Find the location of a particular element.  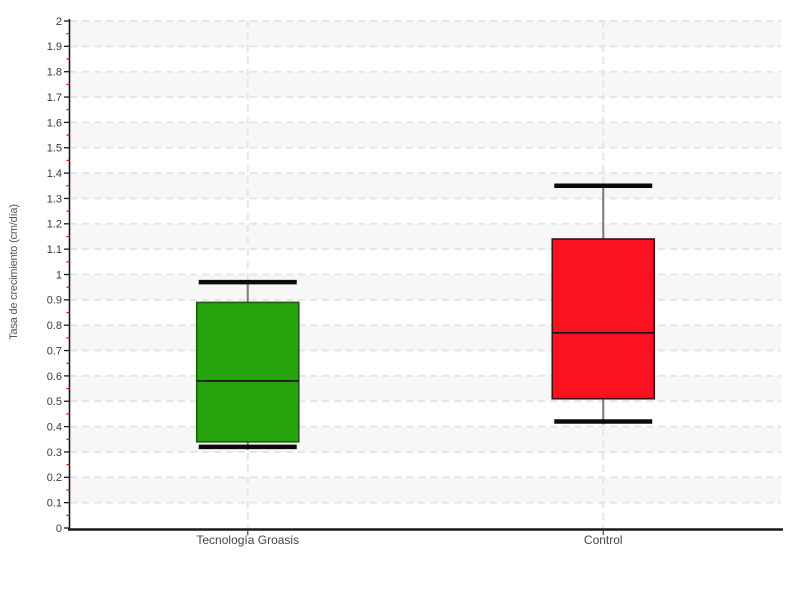

y-tick-label: 1.4 is located at coordinates (54, 174).